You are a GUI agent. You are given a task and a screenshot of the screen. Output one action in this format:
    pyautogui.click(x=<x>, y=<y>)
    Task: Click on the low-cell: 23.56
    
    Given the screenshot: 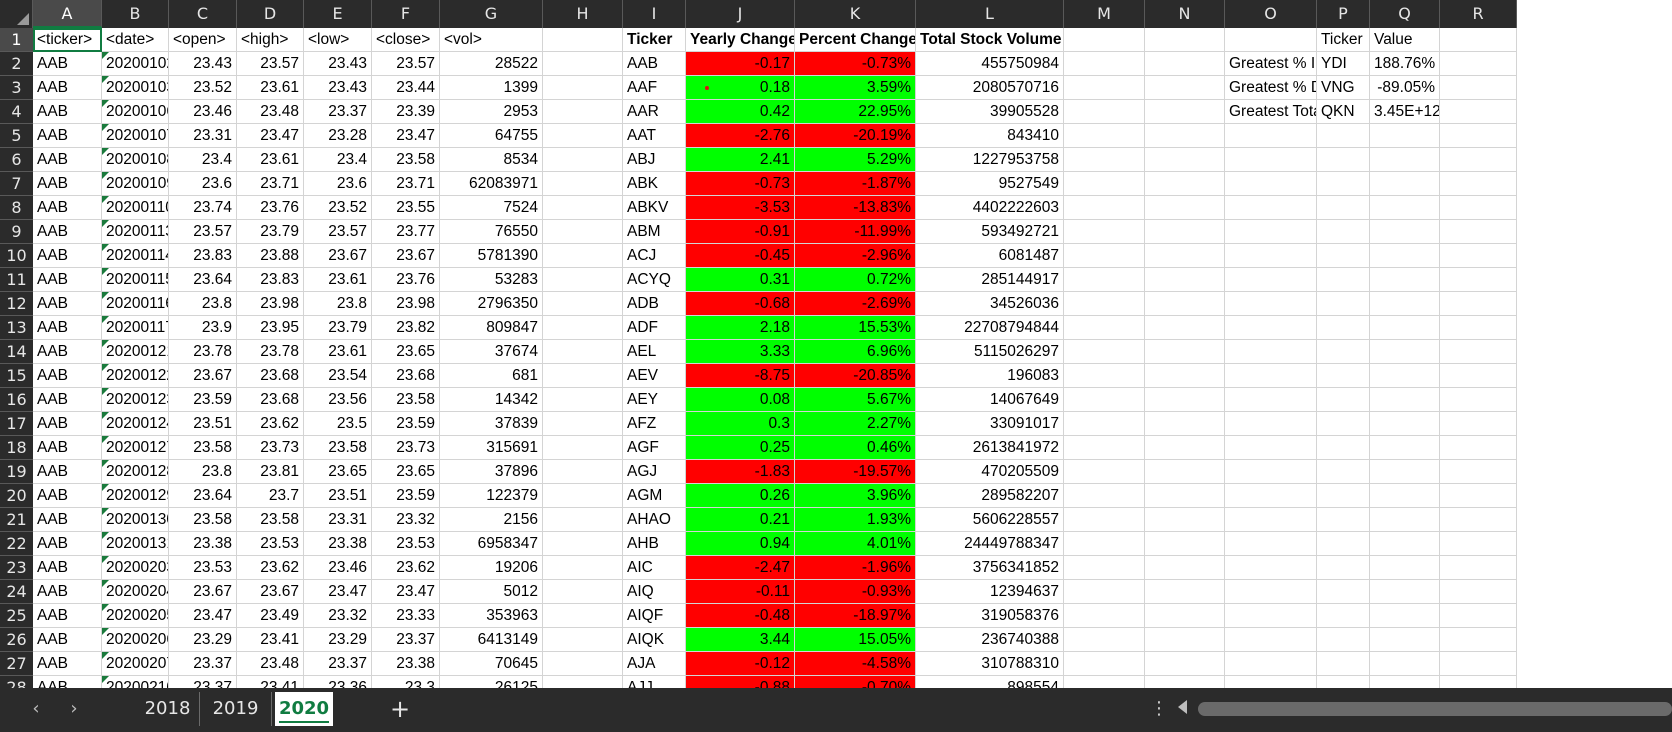 What is the action you would take?
    pyautogui.click(x=338, y=400)
    